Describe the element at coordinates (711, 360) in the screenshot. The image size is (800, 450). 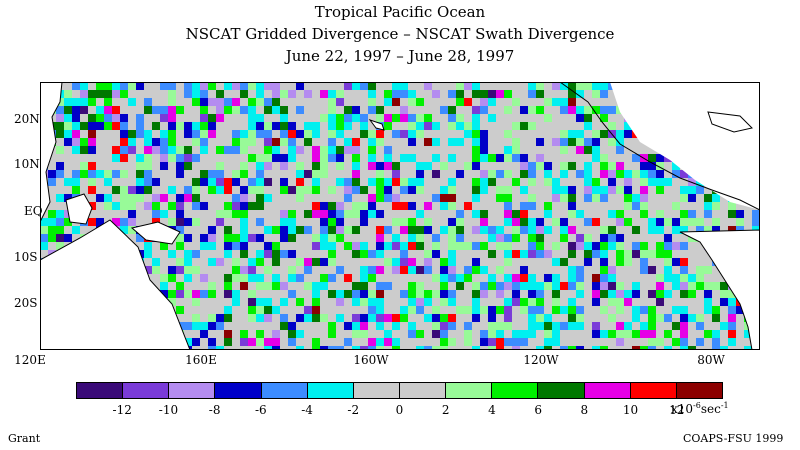
I see `lon-label-80w: 80W` at that location.